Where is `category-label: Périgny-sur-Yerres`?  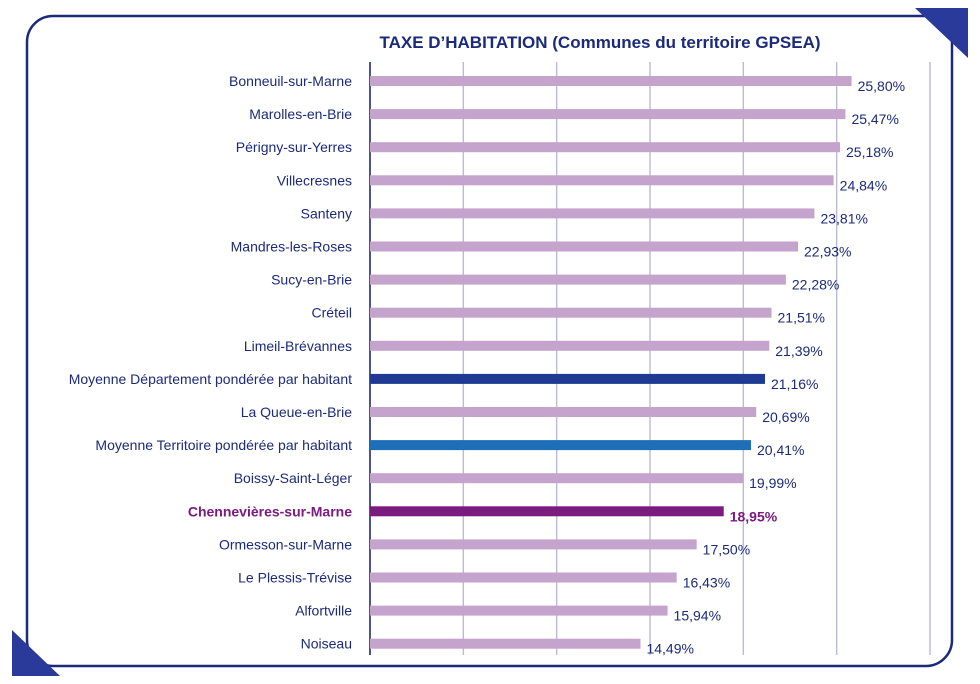
category-label: Périgny-sur-Yerres is located at coordinates (294, 147).